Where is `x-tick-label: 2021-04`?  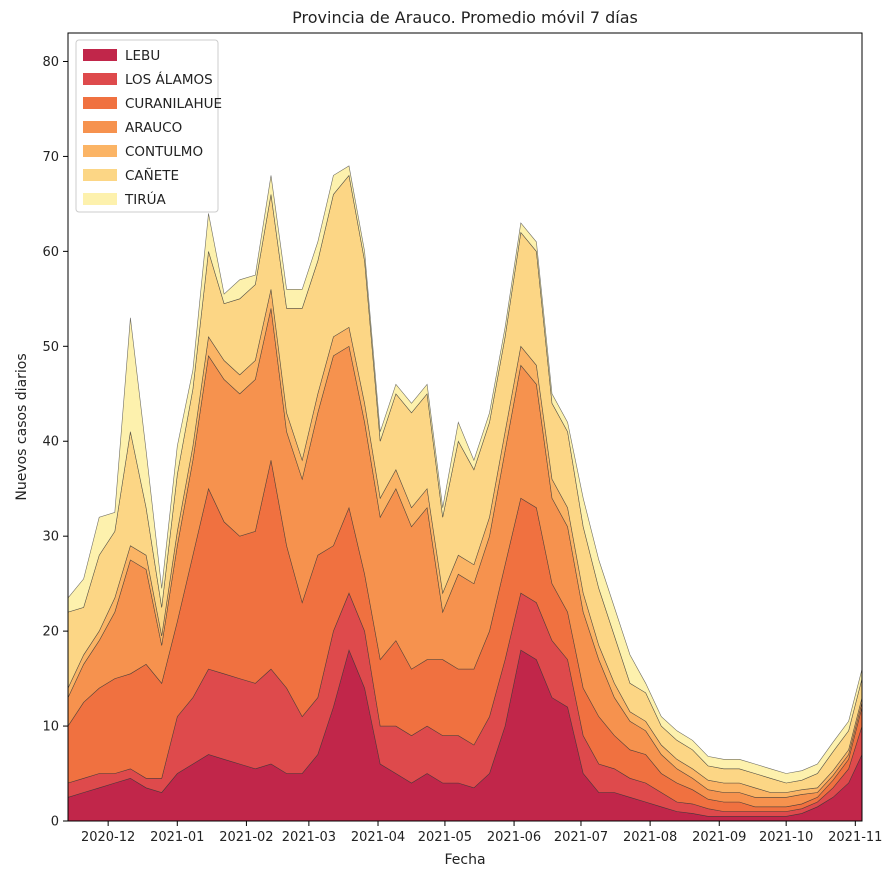
x-tick-label: 2021-04 is located at coordinates (378, 837).